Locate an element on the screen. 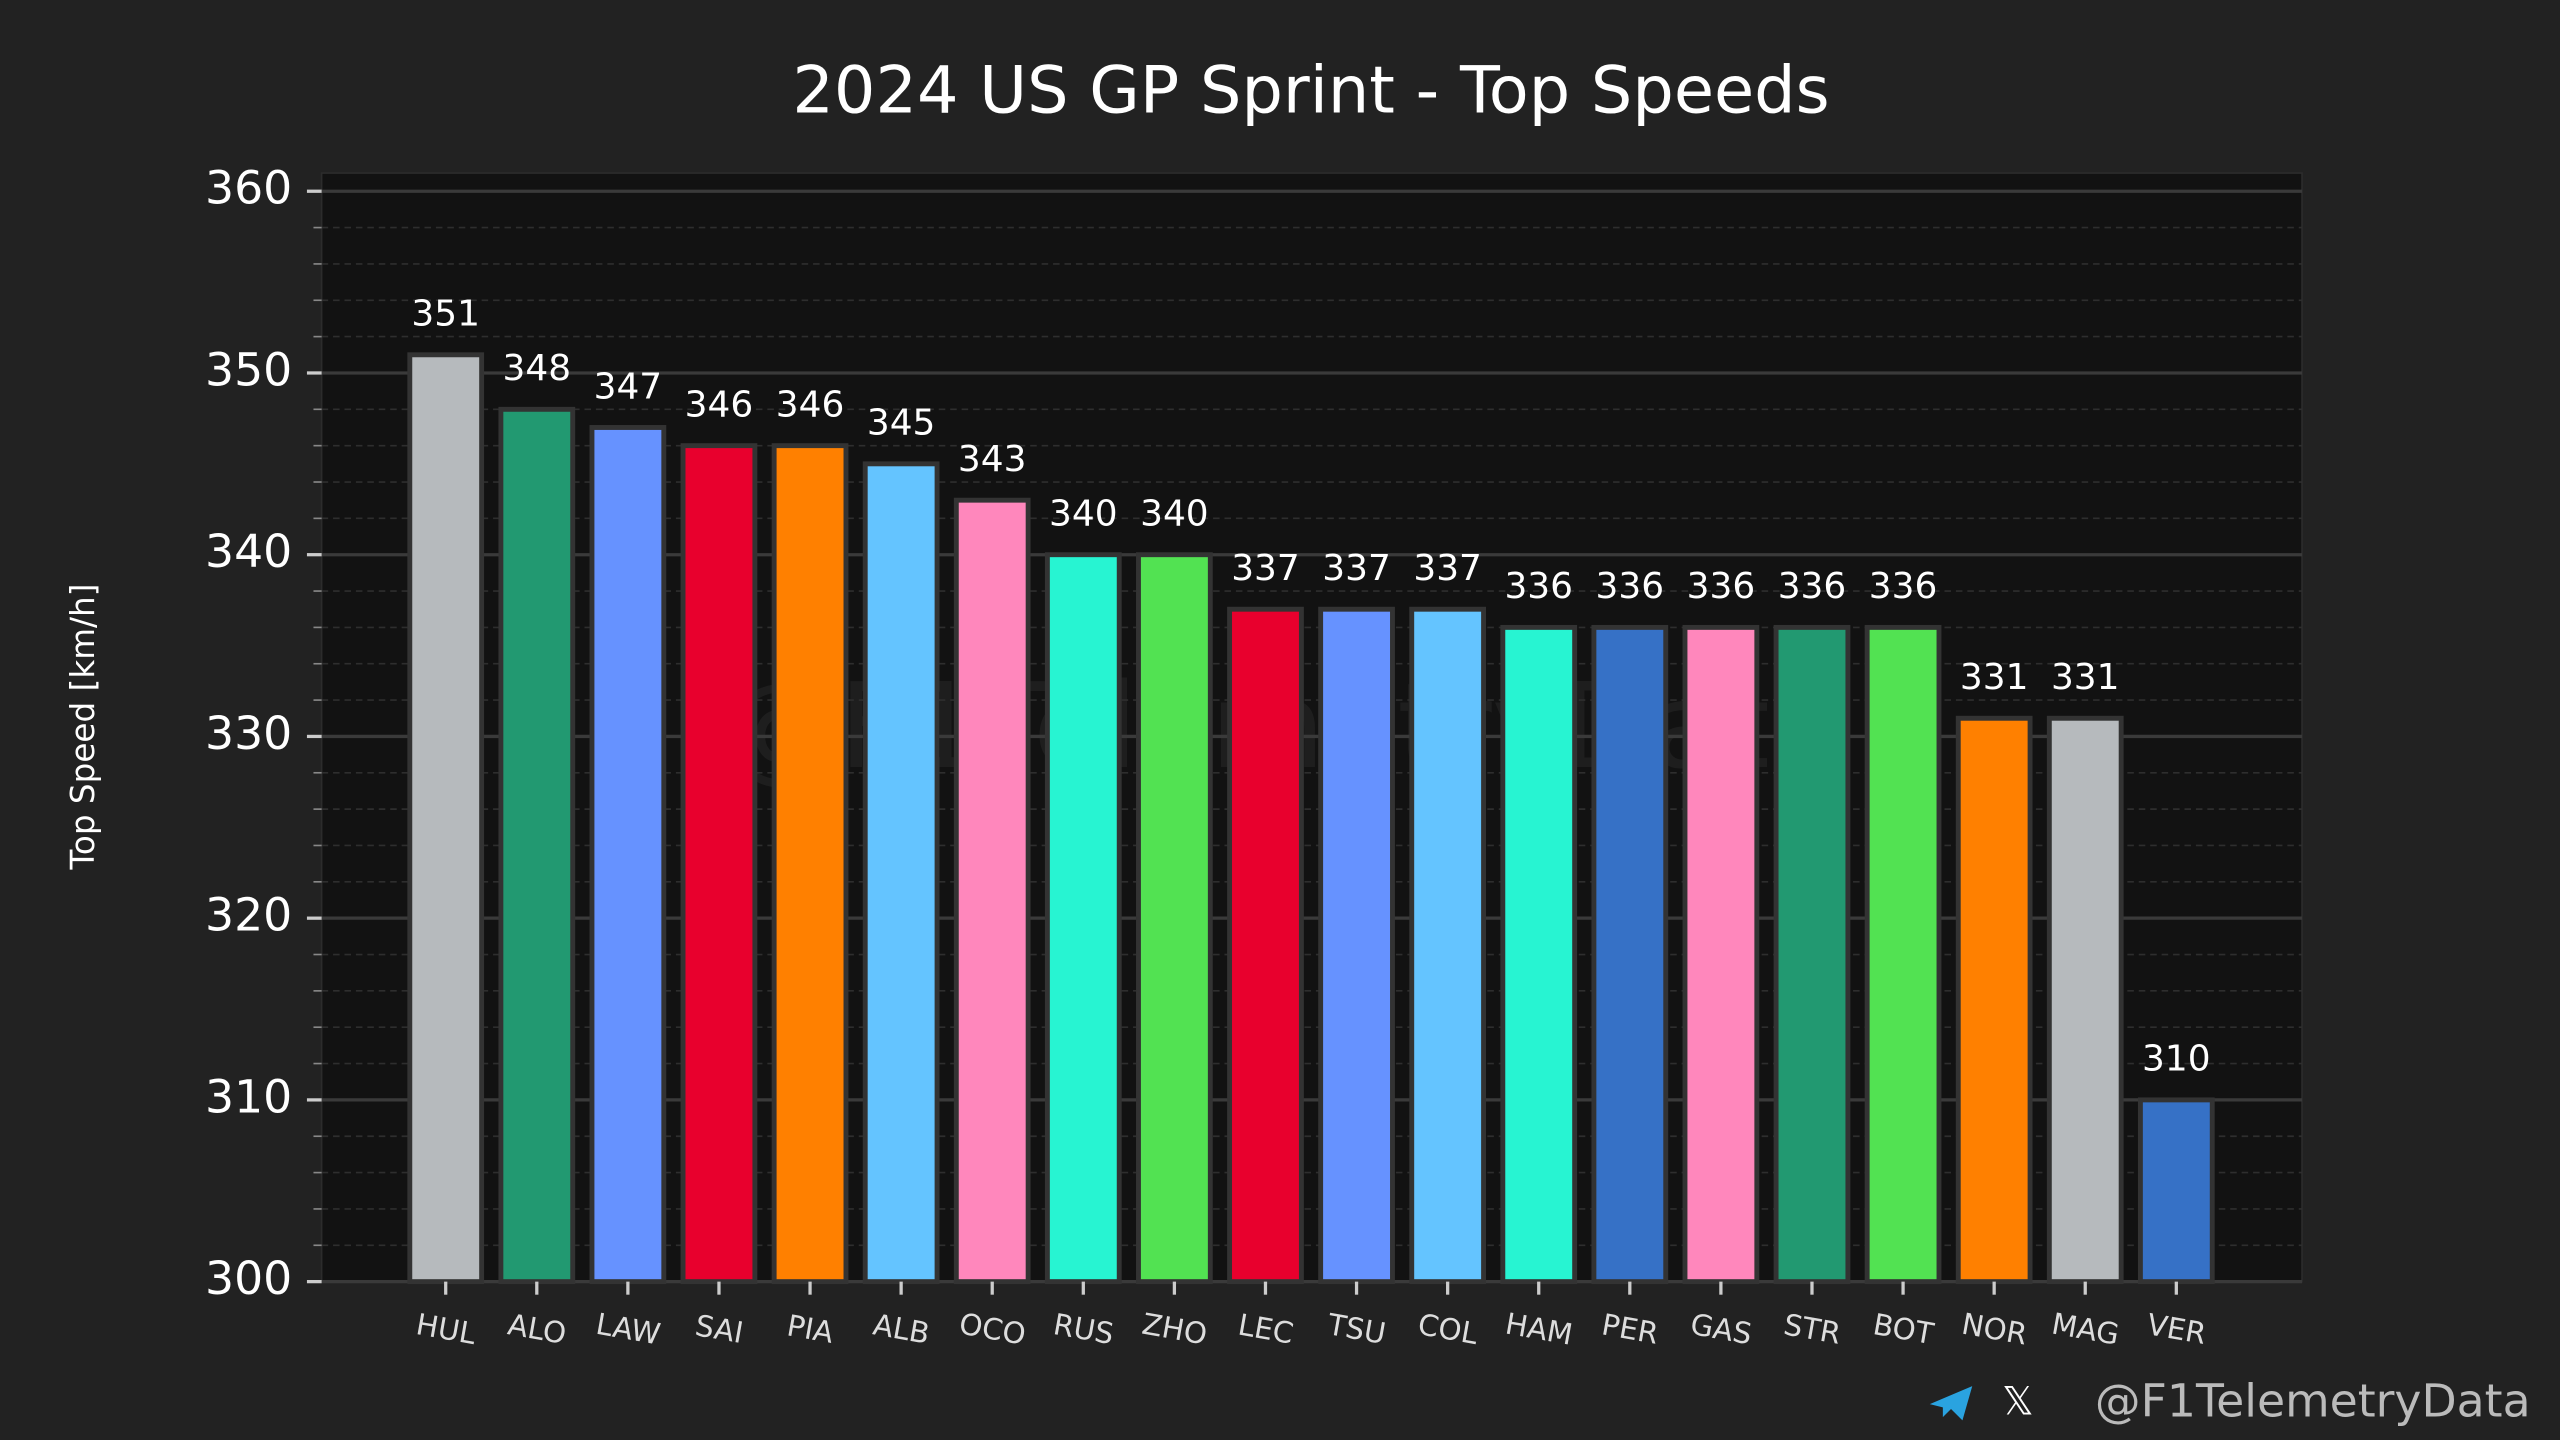 Image resolution: width=2560 pixels, height=1440 pixels. chart-title: 2024 US GP Sprint - Top Speeds is located at coordinates (1310, 91).